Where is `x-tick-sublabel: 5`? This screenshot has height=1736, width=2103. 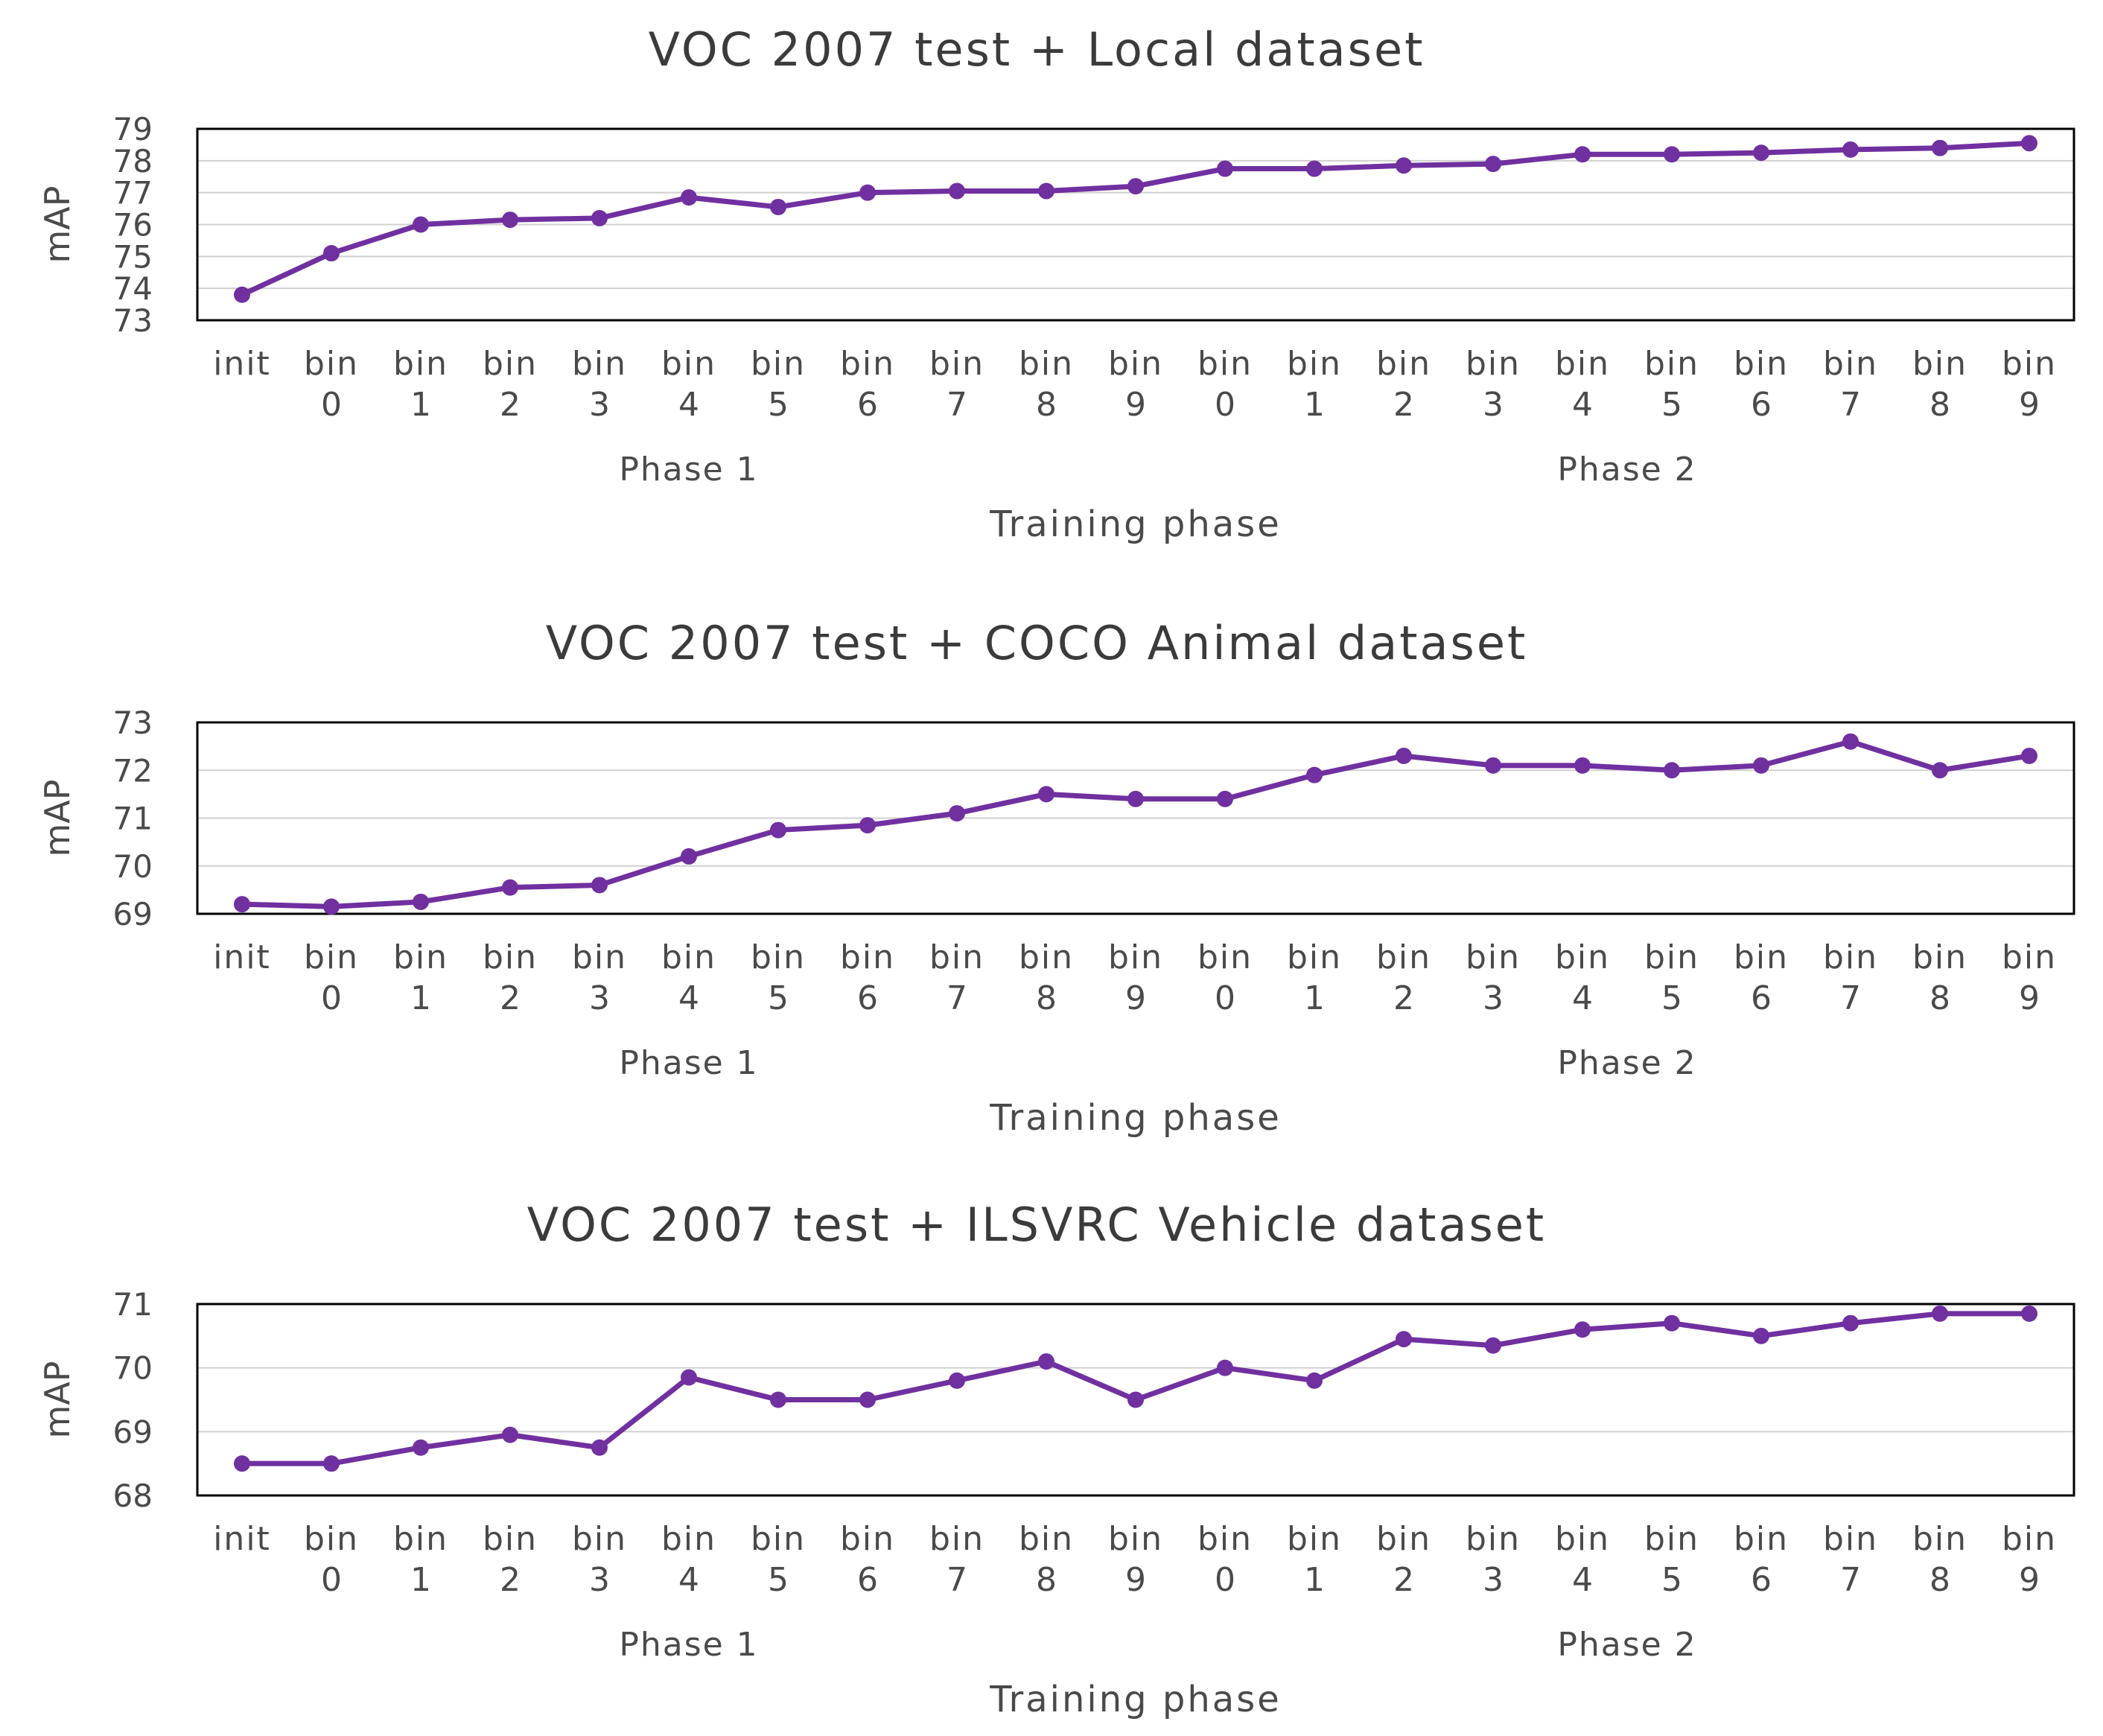
x-tick-sublabel: 5 is located at coordinates (1671, 1580).